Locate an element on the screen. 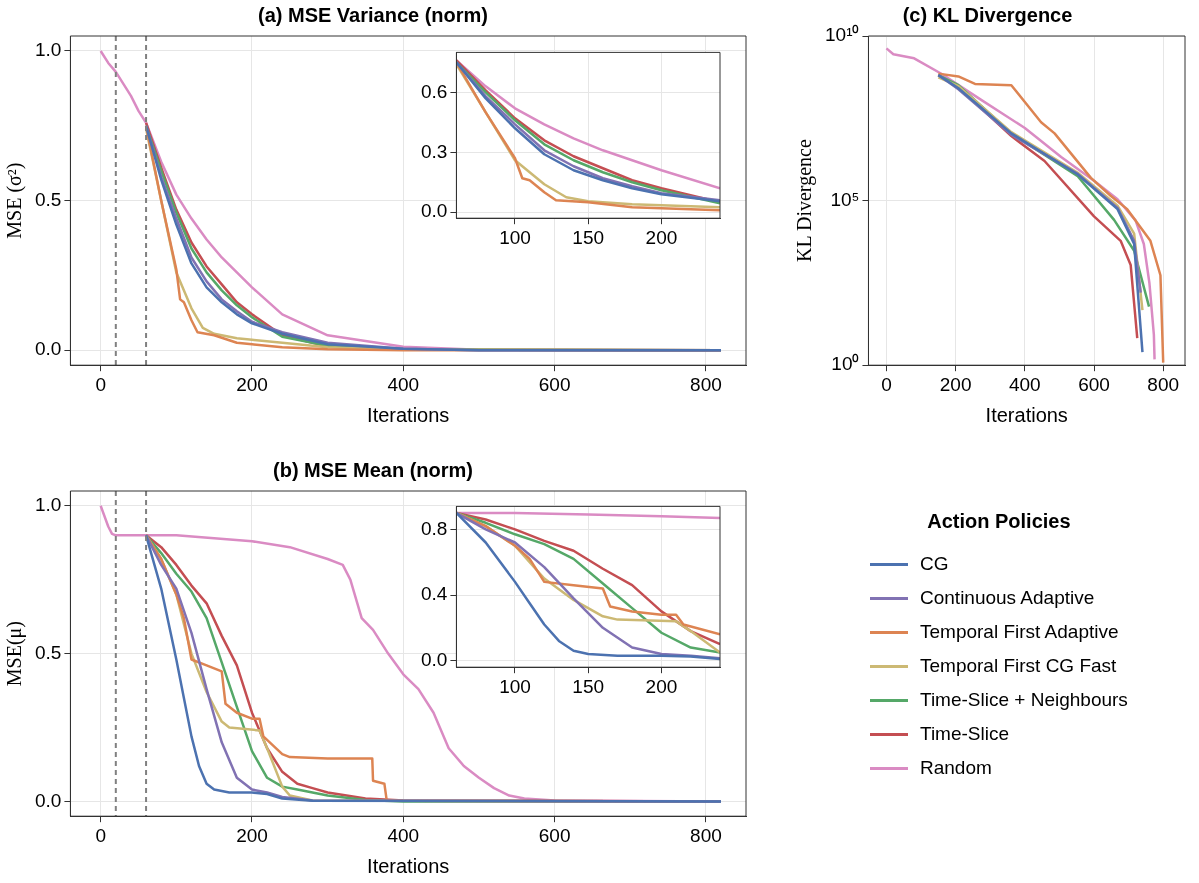 This screenshot has width=1199, height=883. chart-title: (c) KL Divergence is located at coordinates (987, 14).